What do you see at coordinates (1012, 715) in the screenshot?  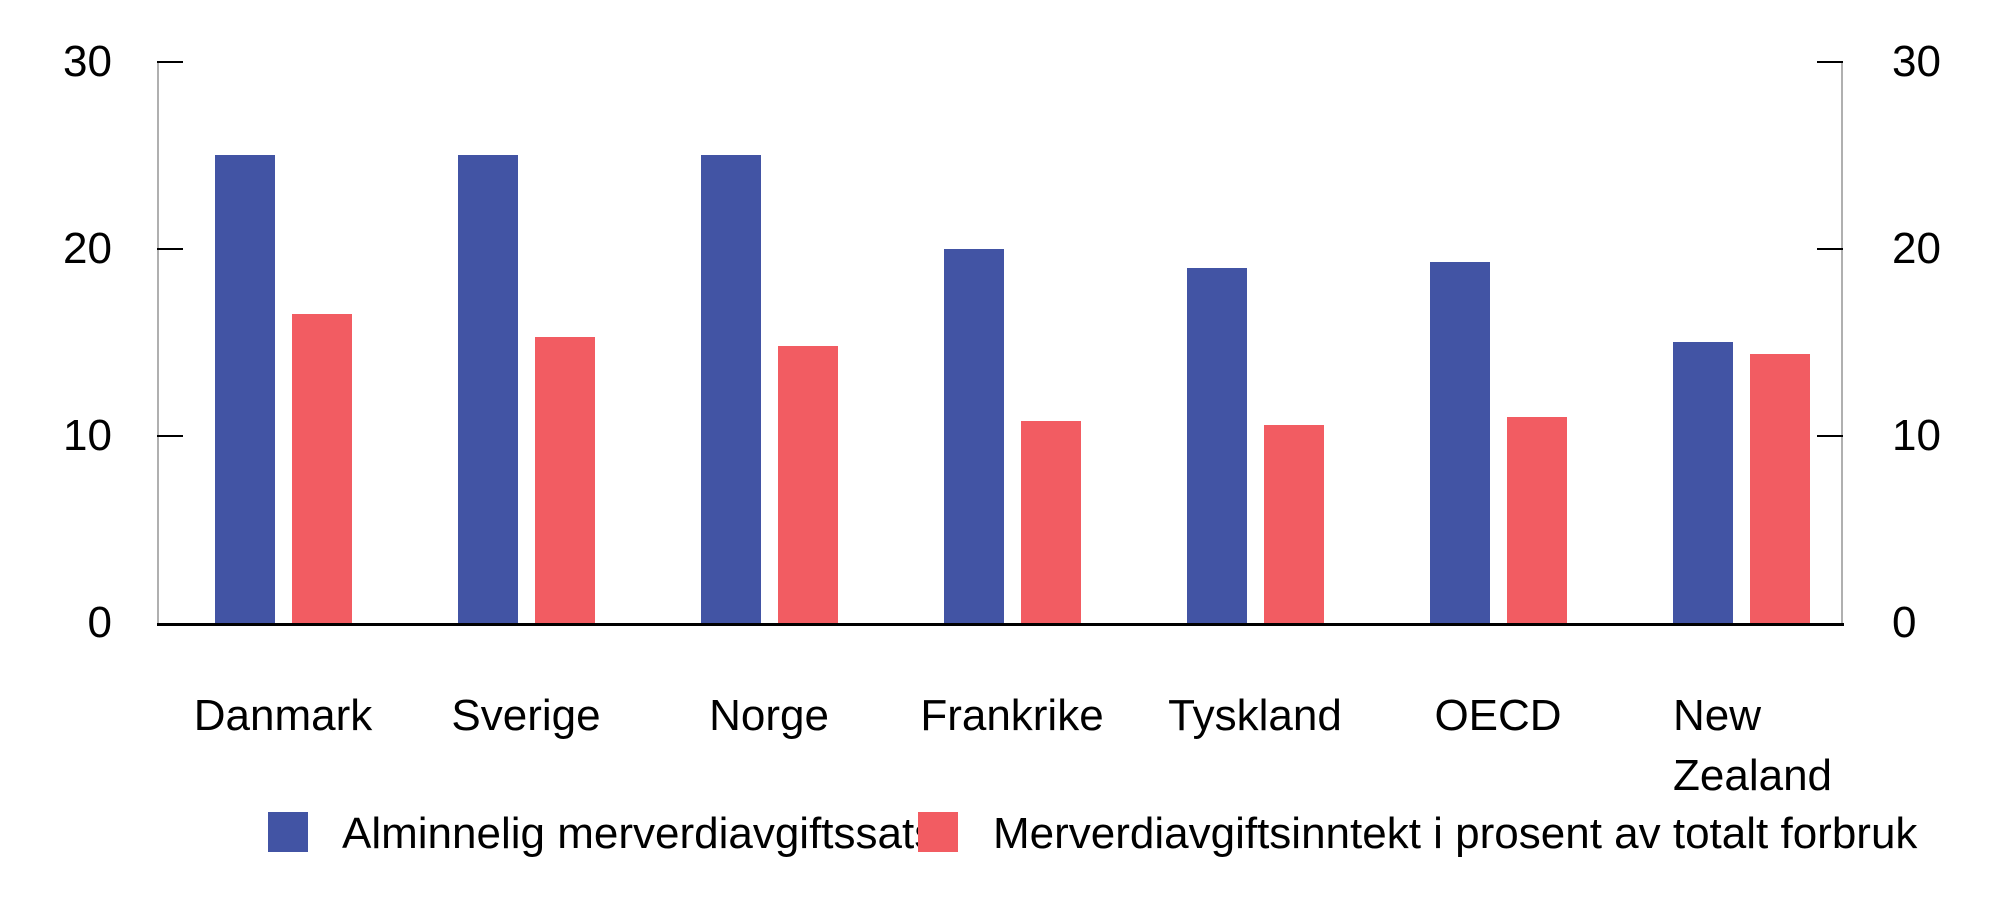 I see `category-label-frankrike: Frankrike` at bounding box center [1012, 715].